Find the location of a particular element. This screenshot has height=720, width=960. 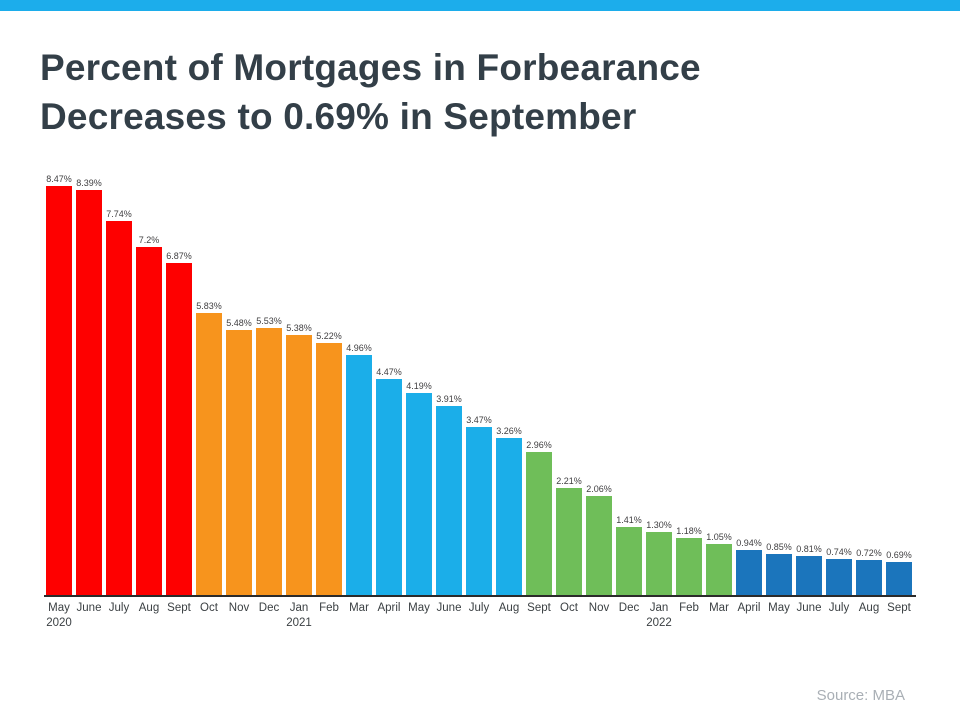

x-axis-label: Nov is located at coordinates (599, 616).